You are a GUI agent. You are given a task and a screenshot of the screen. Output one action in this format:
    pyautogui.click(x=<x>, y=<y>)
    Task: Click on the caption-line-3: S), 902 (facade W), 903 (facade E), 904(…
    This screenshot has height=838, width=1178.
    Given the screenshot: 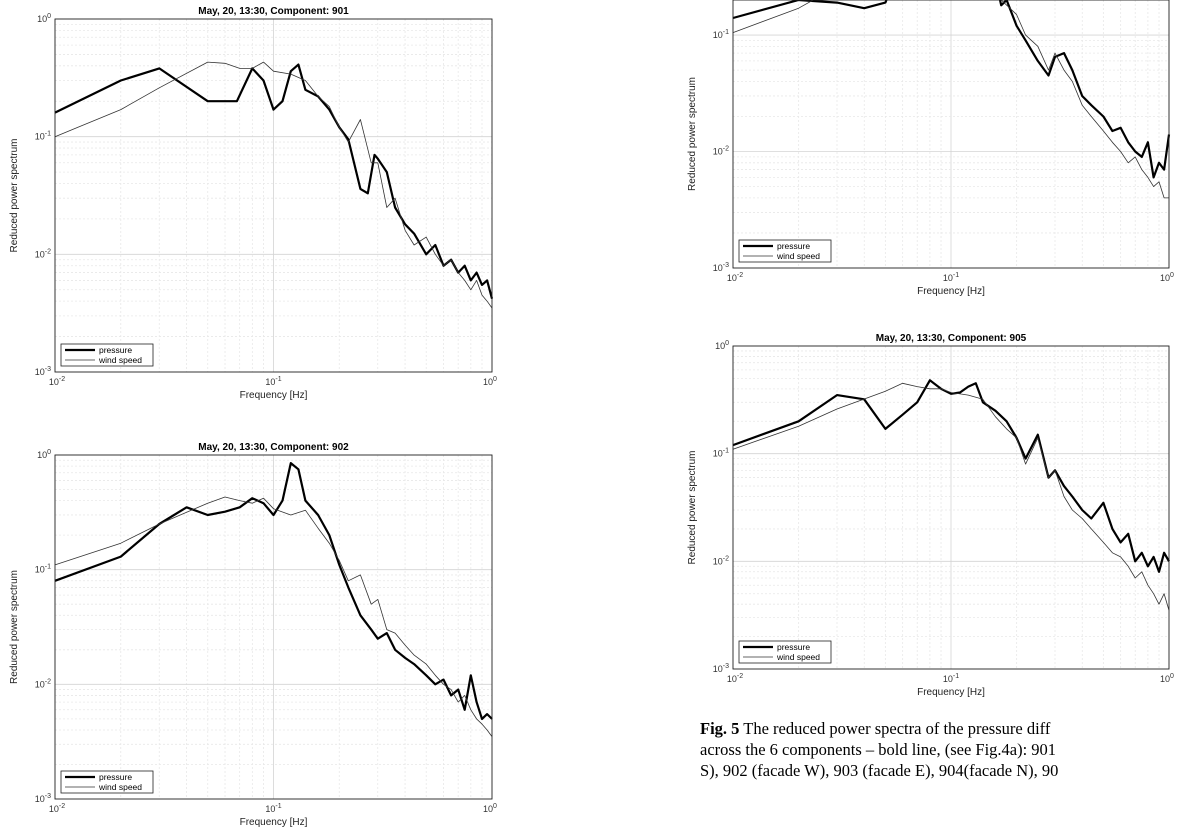 What is the action you would take?
    pyautogui.click(x=879, y=770)
    